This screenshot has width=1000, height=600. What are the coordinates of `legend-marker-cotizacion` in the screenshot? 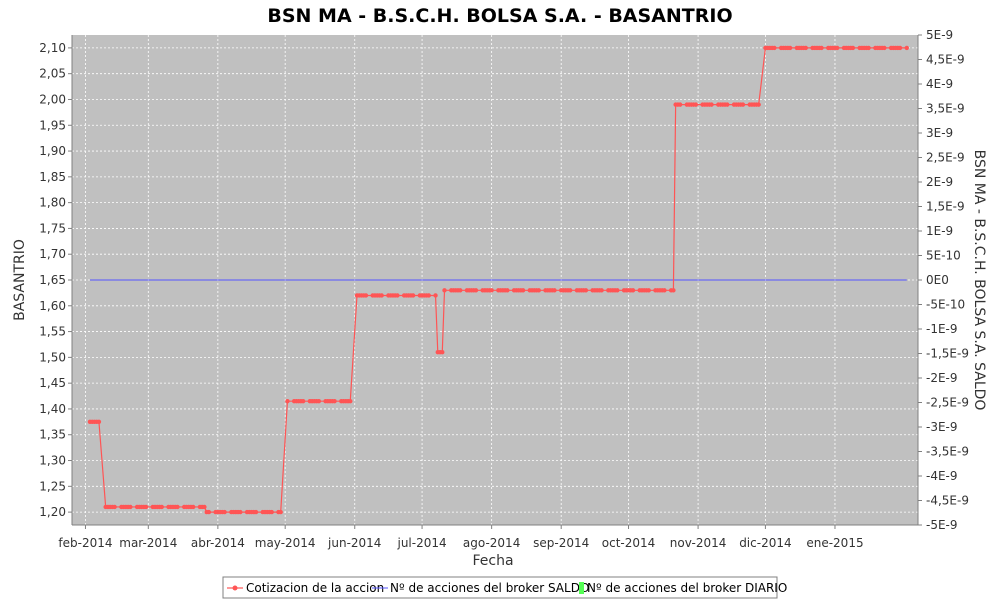 It's located at (235, 588).